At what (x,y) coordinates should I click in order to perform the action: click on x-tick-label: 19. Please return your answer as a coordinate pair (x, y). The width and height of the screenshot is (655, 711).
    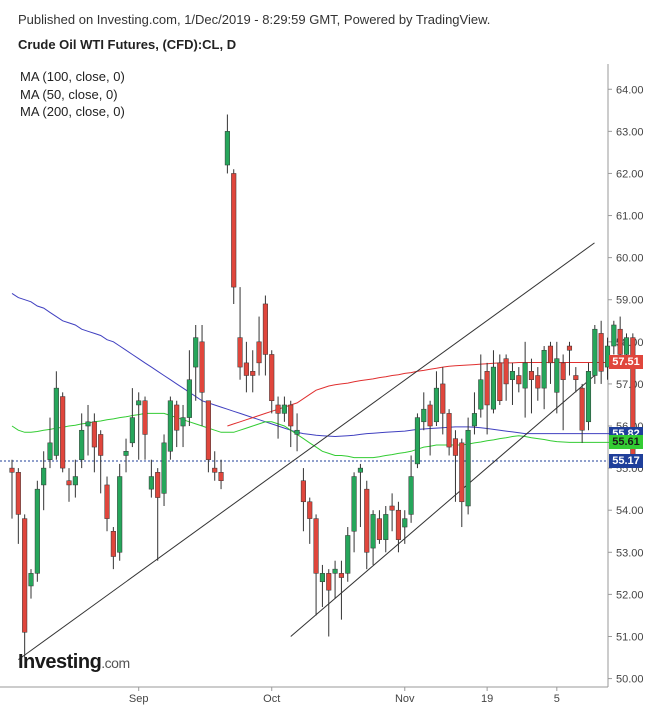
    Looking at the image, I should click on (487, 699).